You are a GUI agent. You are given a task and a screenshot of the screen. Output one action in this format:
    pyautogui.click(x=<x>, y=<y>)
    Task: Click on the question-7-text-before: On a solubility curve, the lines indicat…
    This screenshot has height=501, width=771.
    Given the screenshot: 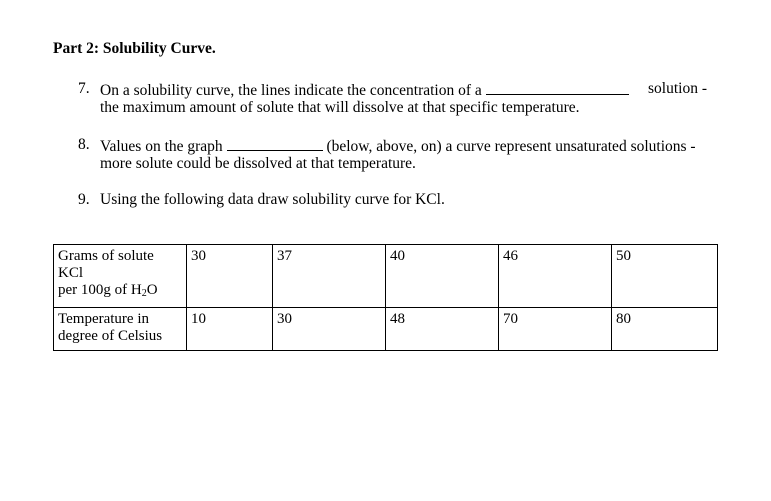 What is the action you would take?
    pyautogui.click(x=291, y=90)
    